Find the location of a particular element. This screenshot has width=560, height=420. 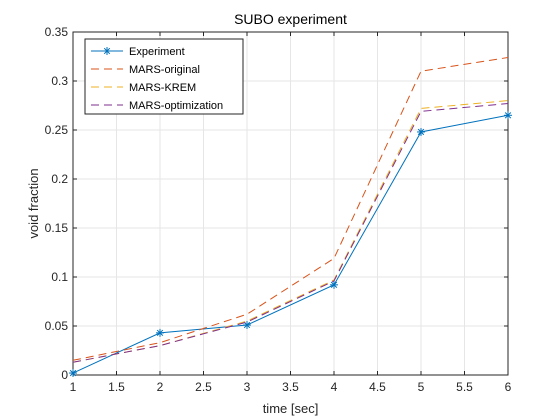

y-tick-label: 0.15 is located at coordinates (57, 228).